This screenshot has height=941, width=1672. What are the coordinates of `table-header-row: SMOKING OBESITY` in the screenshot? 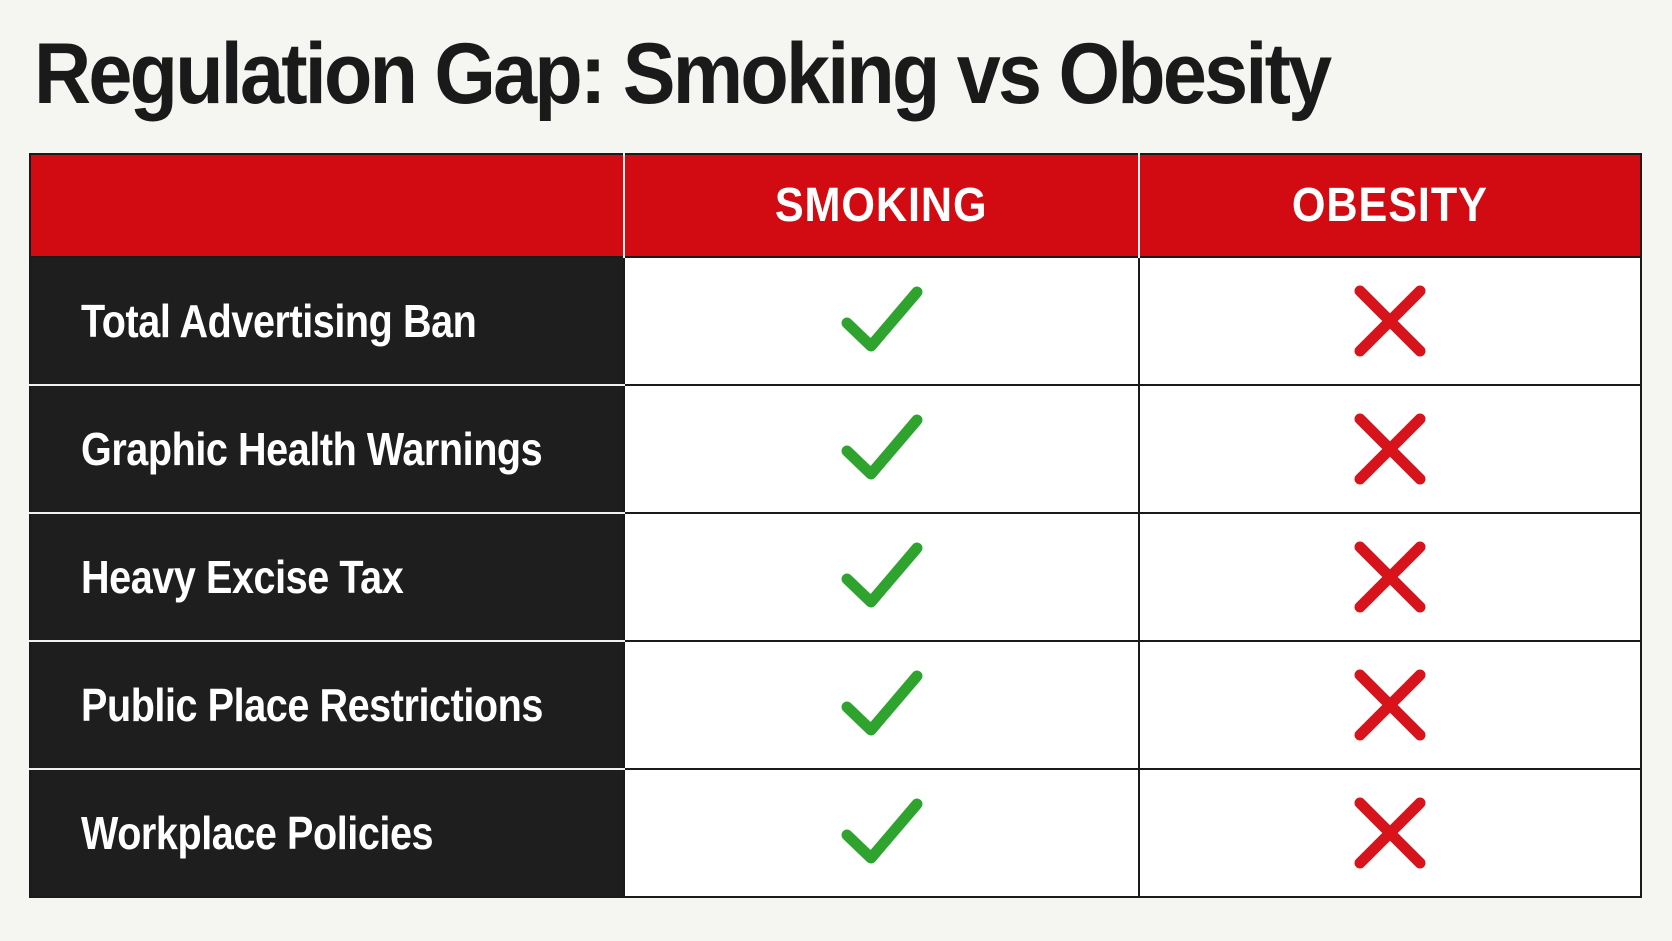 It's located at (835, 205).